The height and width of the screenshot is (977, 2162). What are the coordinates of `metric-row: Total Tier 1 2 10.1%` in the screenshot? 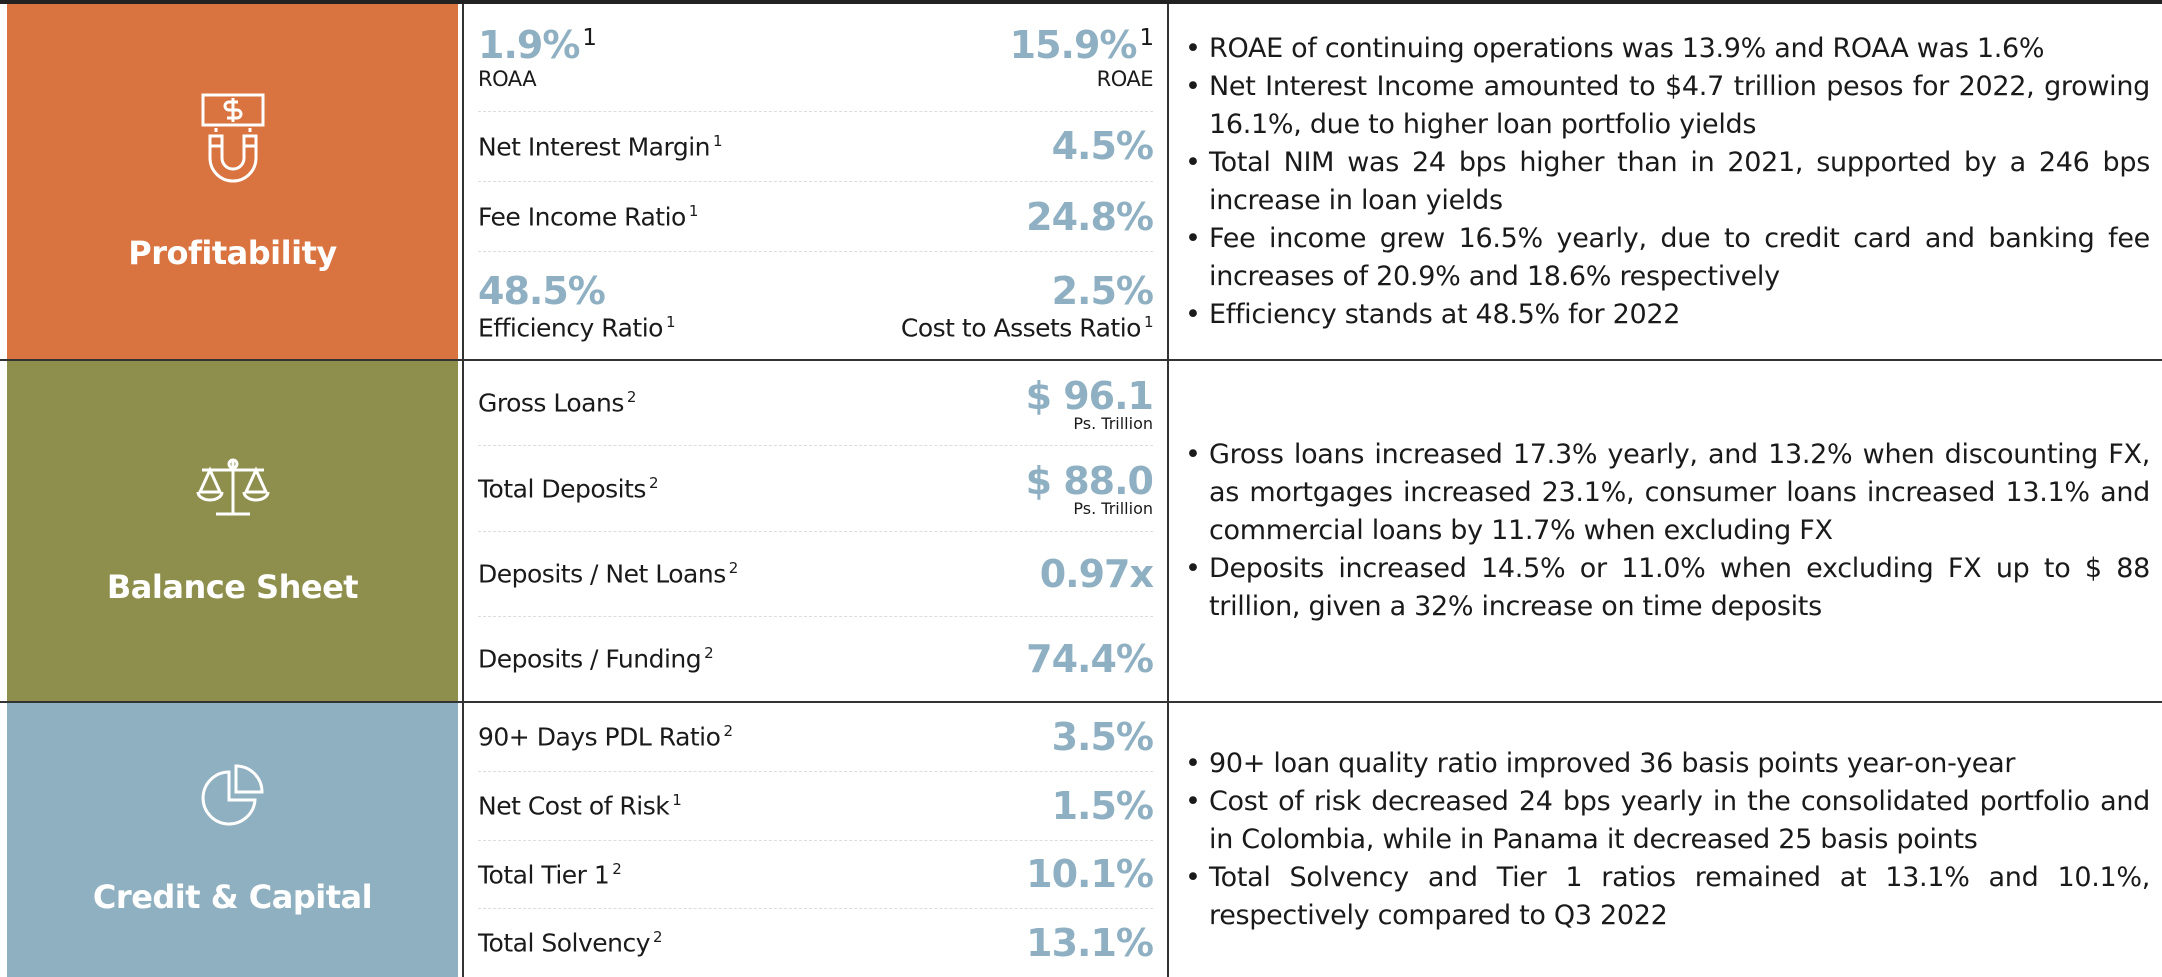 It's located at (816, 875).